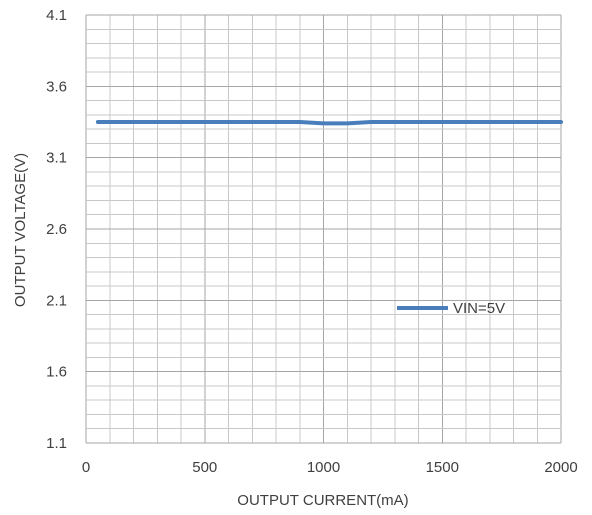 This screenshot has height=515, width=592. Describe the element at coordinates (56, 443) in the screenshot. I see `y-tick-label: 1.1` at that location.